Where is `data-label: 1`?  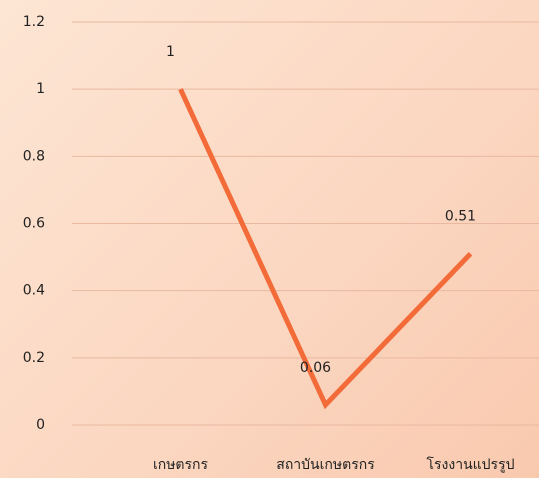
data-label: 1 is located at coordinates (170, 52).